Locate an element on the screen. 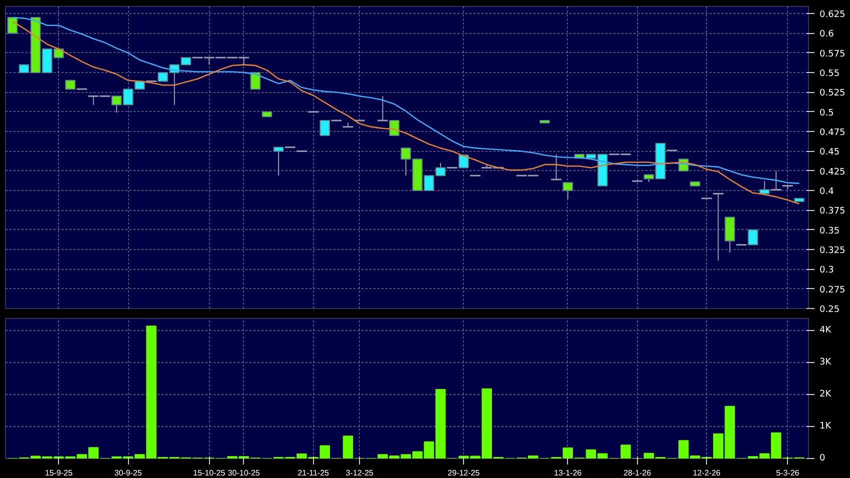 Image resolution: width=850 pixels, height=478 pixels. x-tick-label: 3-12-25 is located at coordinates (360, 473).